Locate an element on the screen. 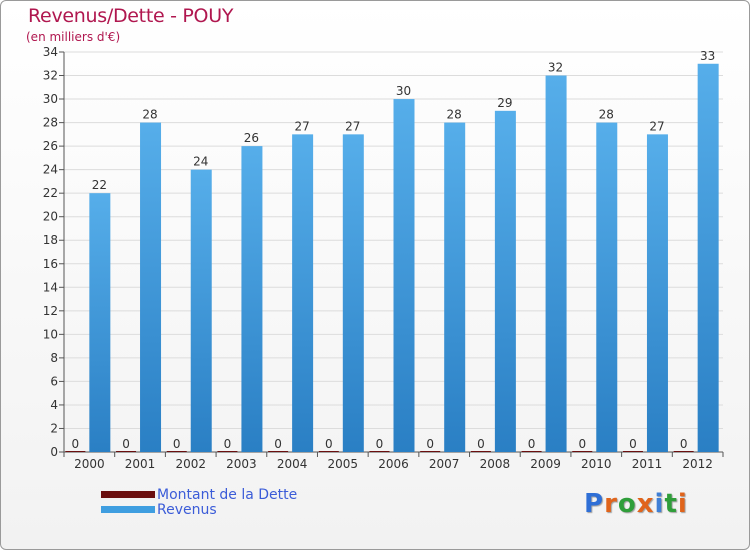 The width and height of the screenshot is (750, 550). legend-swatch-debt is located at coordinates (128, 494).